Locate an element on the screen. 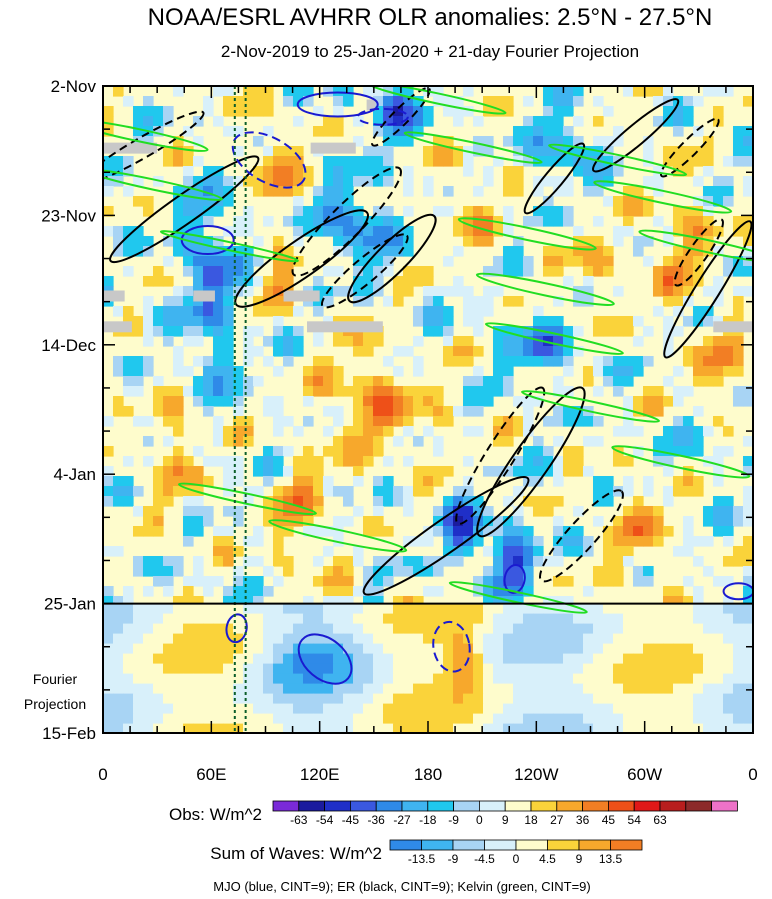 Image resolution: width=772 pixels, height=899 pixels. missing-data-bar is located at coordinates (345, 327).